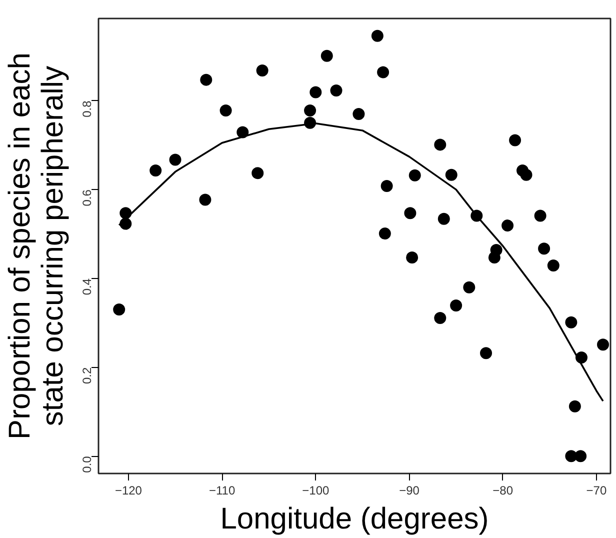 The height and width of the screenshot is (538, 616). Describe the element at coordinates (128, 491) in the screenshot. I see `x-tick-label: −120` at that location.